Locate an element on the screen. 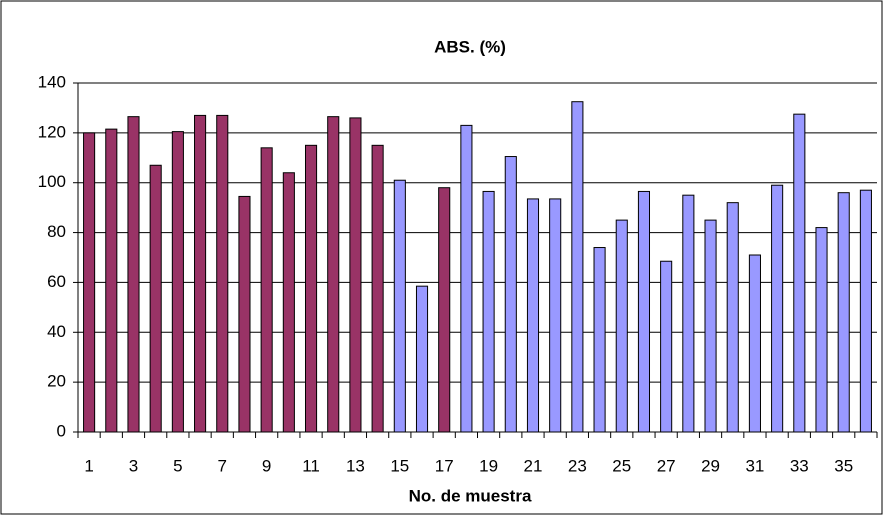 The width and height of the screenshot is (884, 516). x-tick-label: 9 is located at coordinates (266, 465).